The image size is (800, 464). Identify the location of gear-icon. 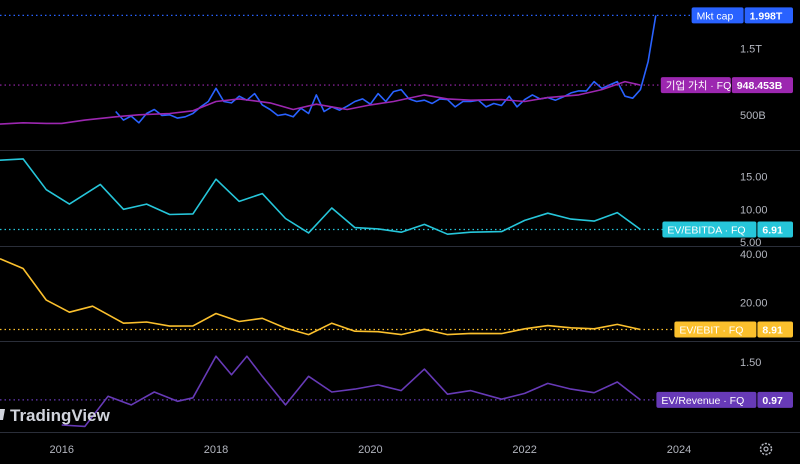
(766, 449).